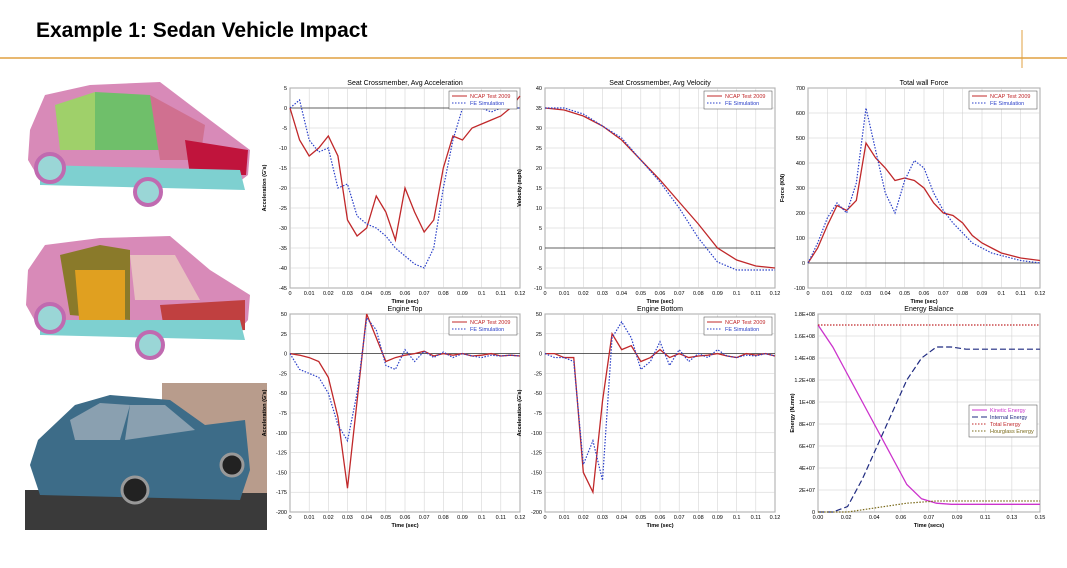 This screenshot has height=568, width=1067. What do you see at coordinates (138, 298) in the screenshot?
I see `car-structure-image` at bounding box center [138, 298].